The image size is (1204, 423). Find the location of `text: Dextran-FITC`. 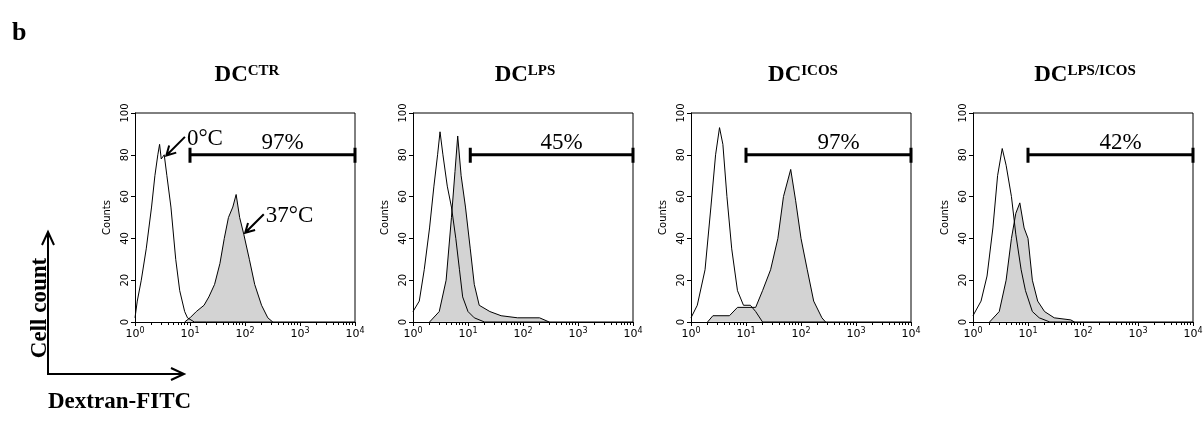

text: Dextran-FITC is located at coordinates (120, 400).